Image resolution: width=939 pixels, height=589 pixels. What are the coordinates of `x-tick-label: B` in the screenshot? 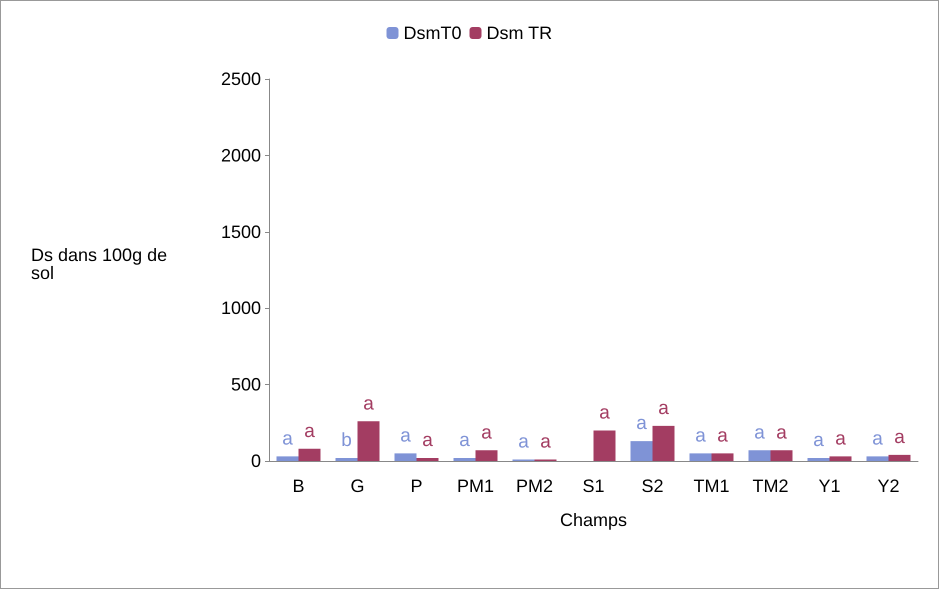 It's located at (298, 486).